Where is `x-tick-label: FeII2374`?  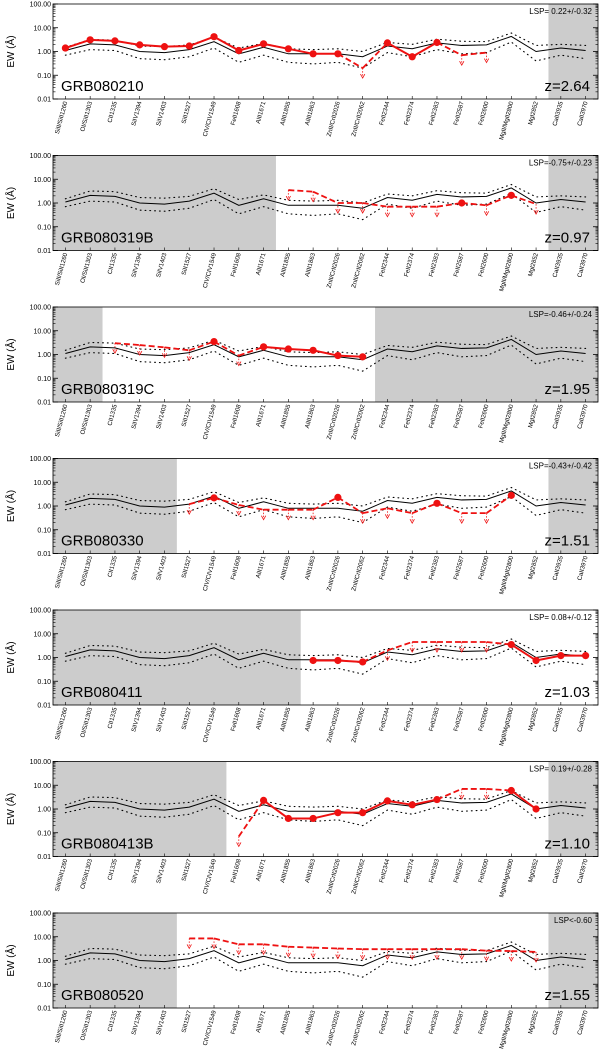
x-tick-label: FeII2374 is located at coordinates (409, 113).